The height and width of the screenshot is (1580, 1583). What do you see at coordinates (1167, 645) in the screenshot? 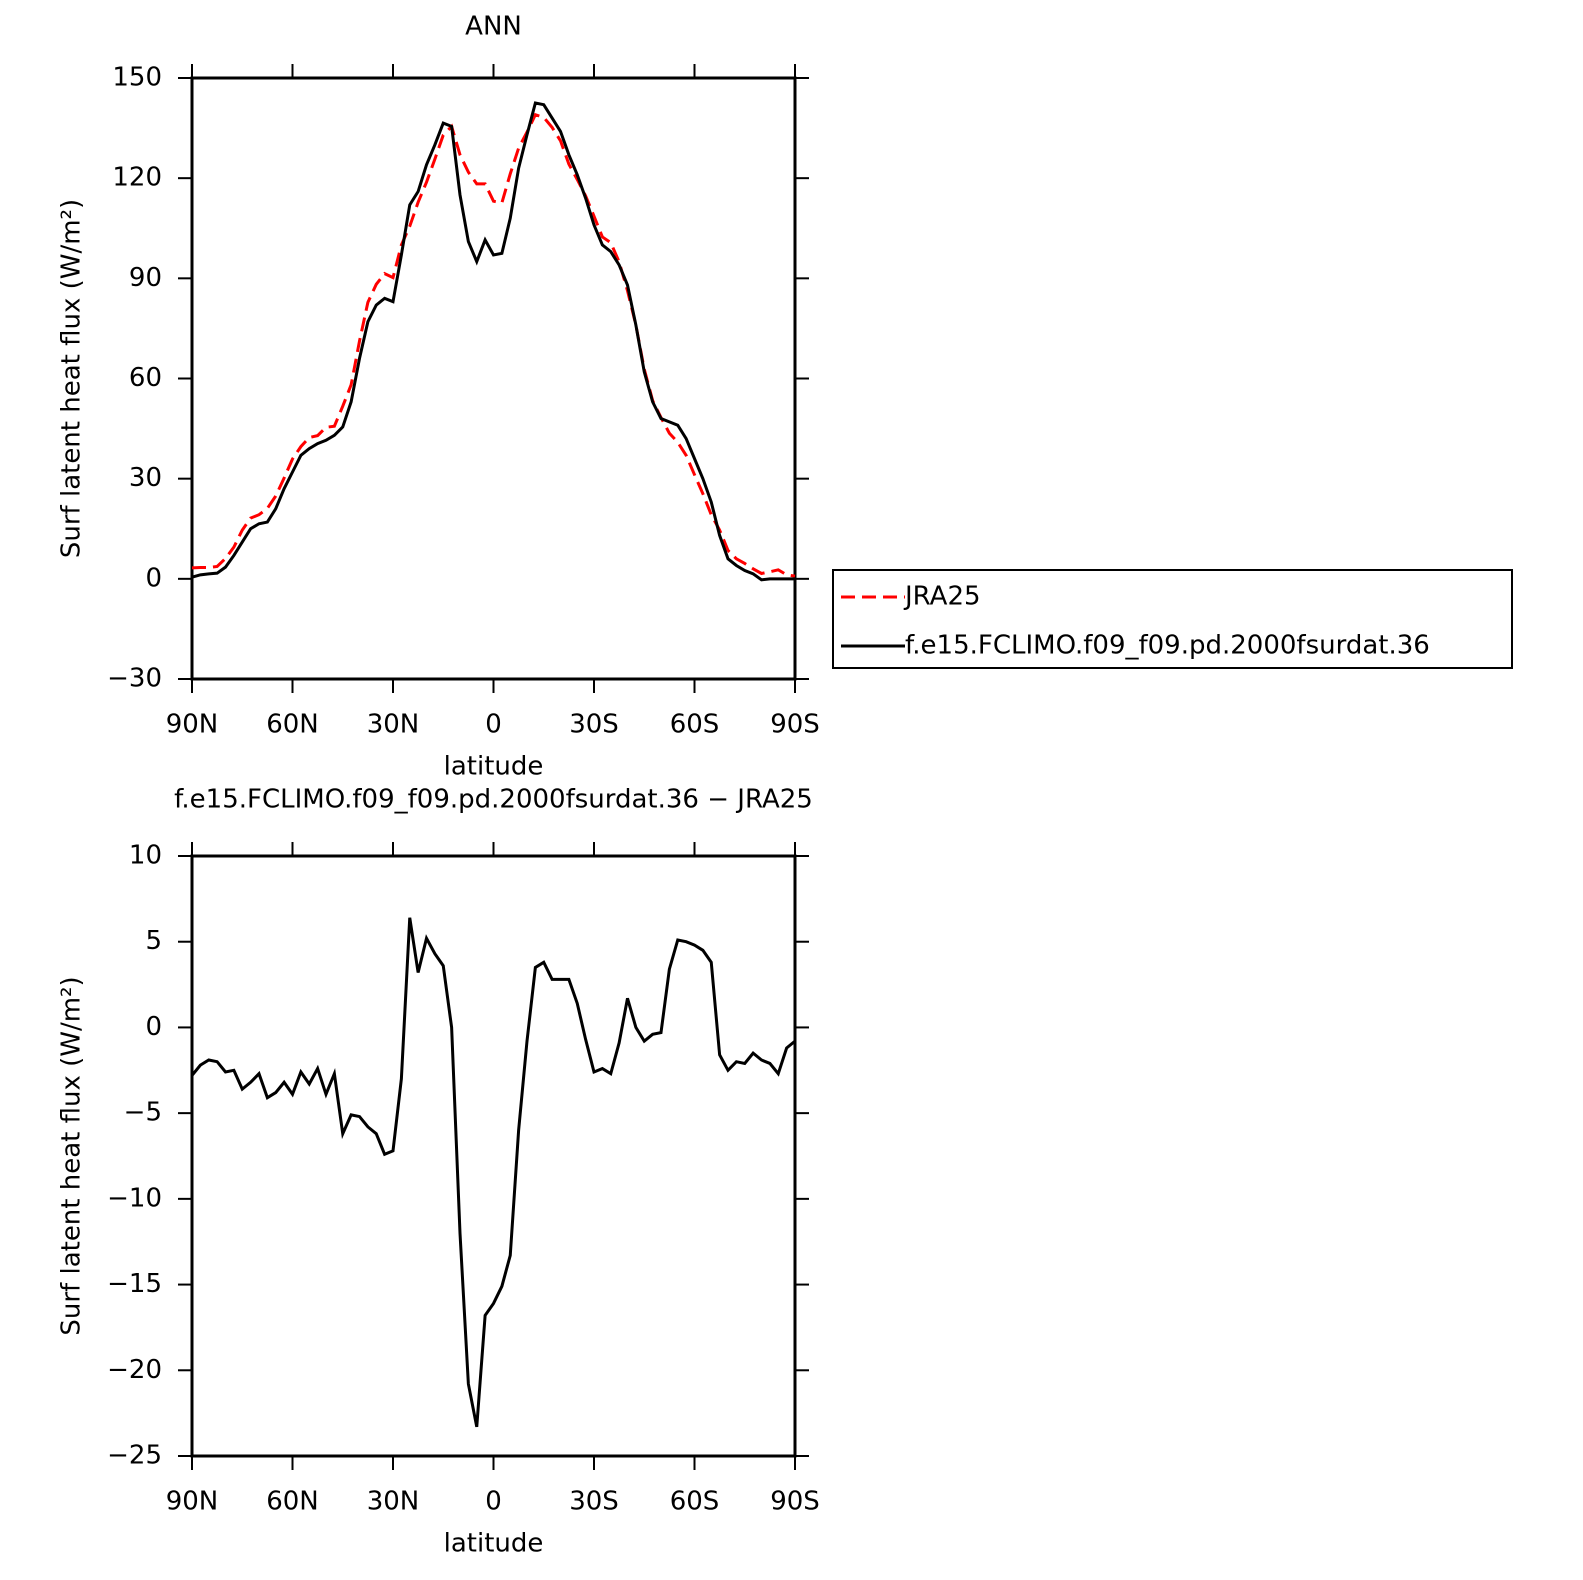
I see `legend-label: f.e15.FCLIMO.f09_f09.pd.2000fsurdat.36` at bounding box center [1167, 645].